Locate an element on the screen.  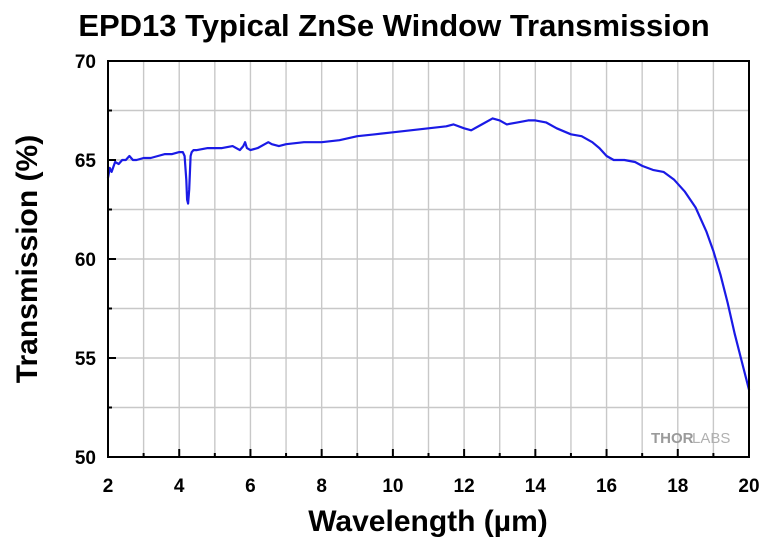
x-tick-label: 12 is located at coordinates (464, 486).